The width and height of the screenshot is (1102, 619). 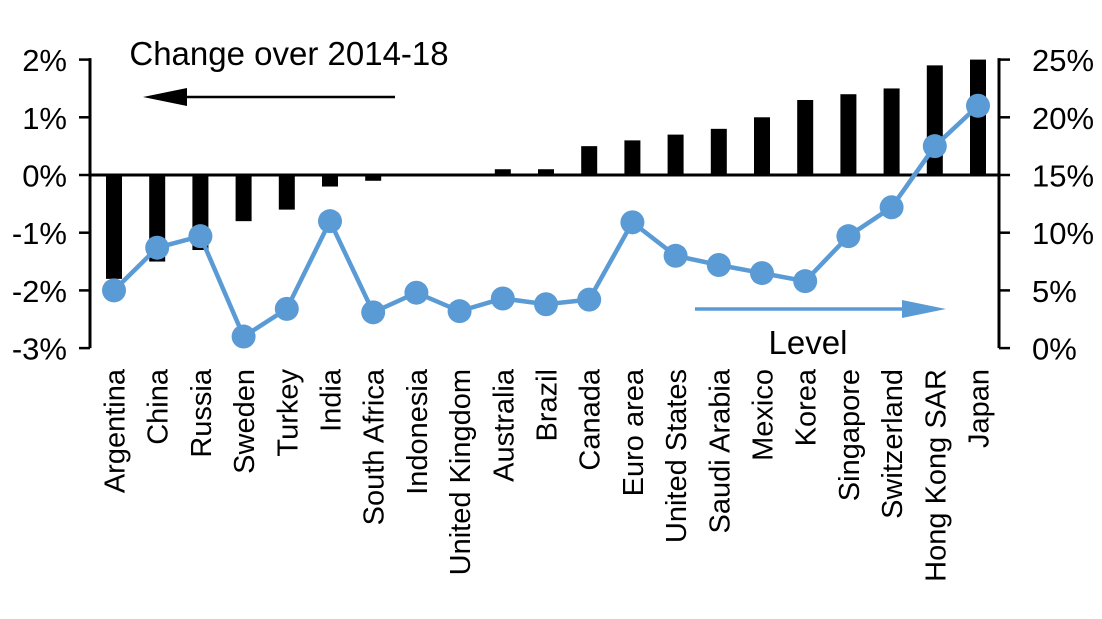 I want to click on bar-United States, so click(x=675, y=154).